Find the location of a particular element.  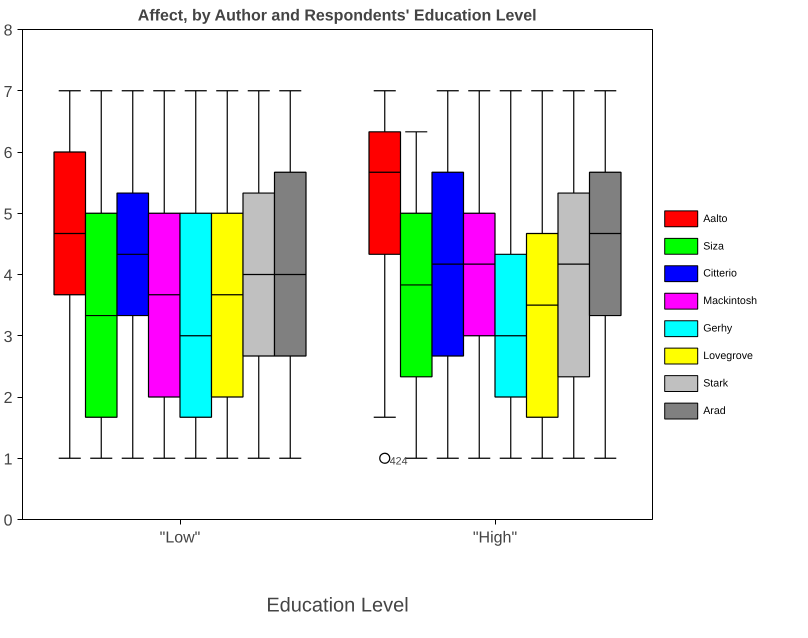

chart-title: Affect, by Author and Respondents' Education Level is located at coordinates (337, 16).